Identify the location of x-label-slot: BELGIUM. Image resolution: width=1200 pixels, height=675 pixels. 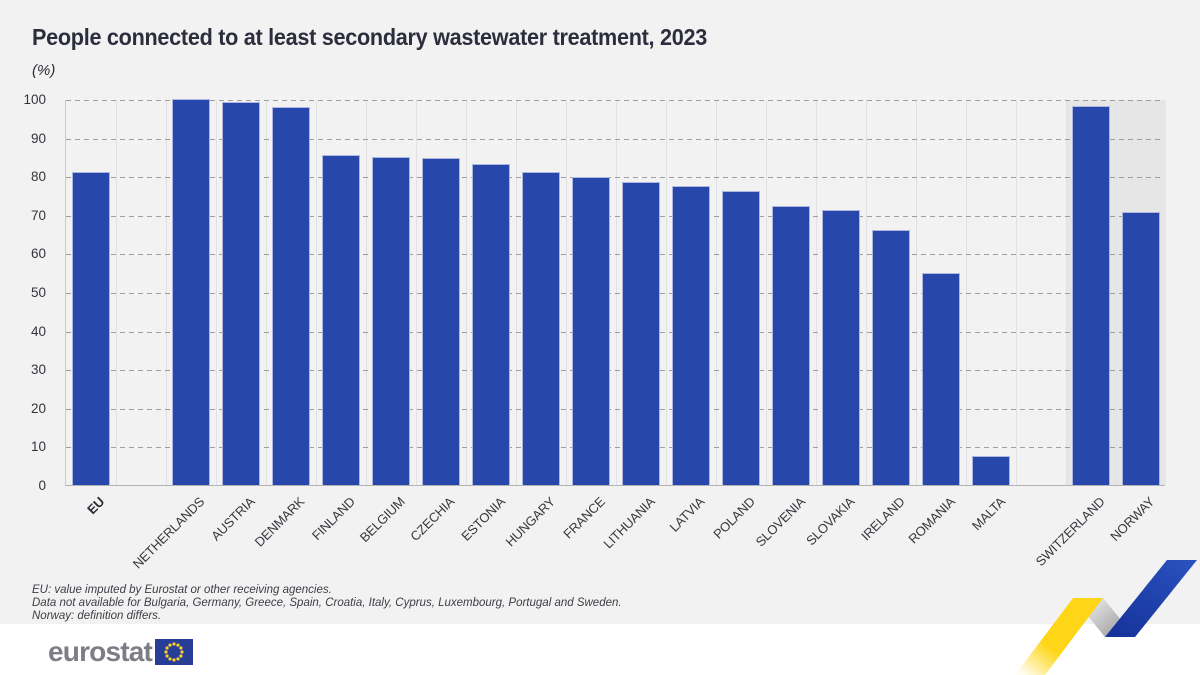
(386, 540).